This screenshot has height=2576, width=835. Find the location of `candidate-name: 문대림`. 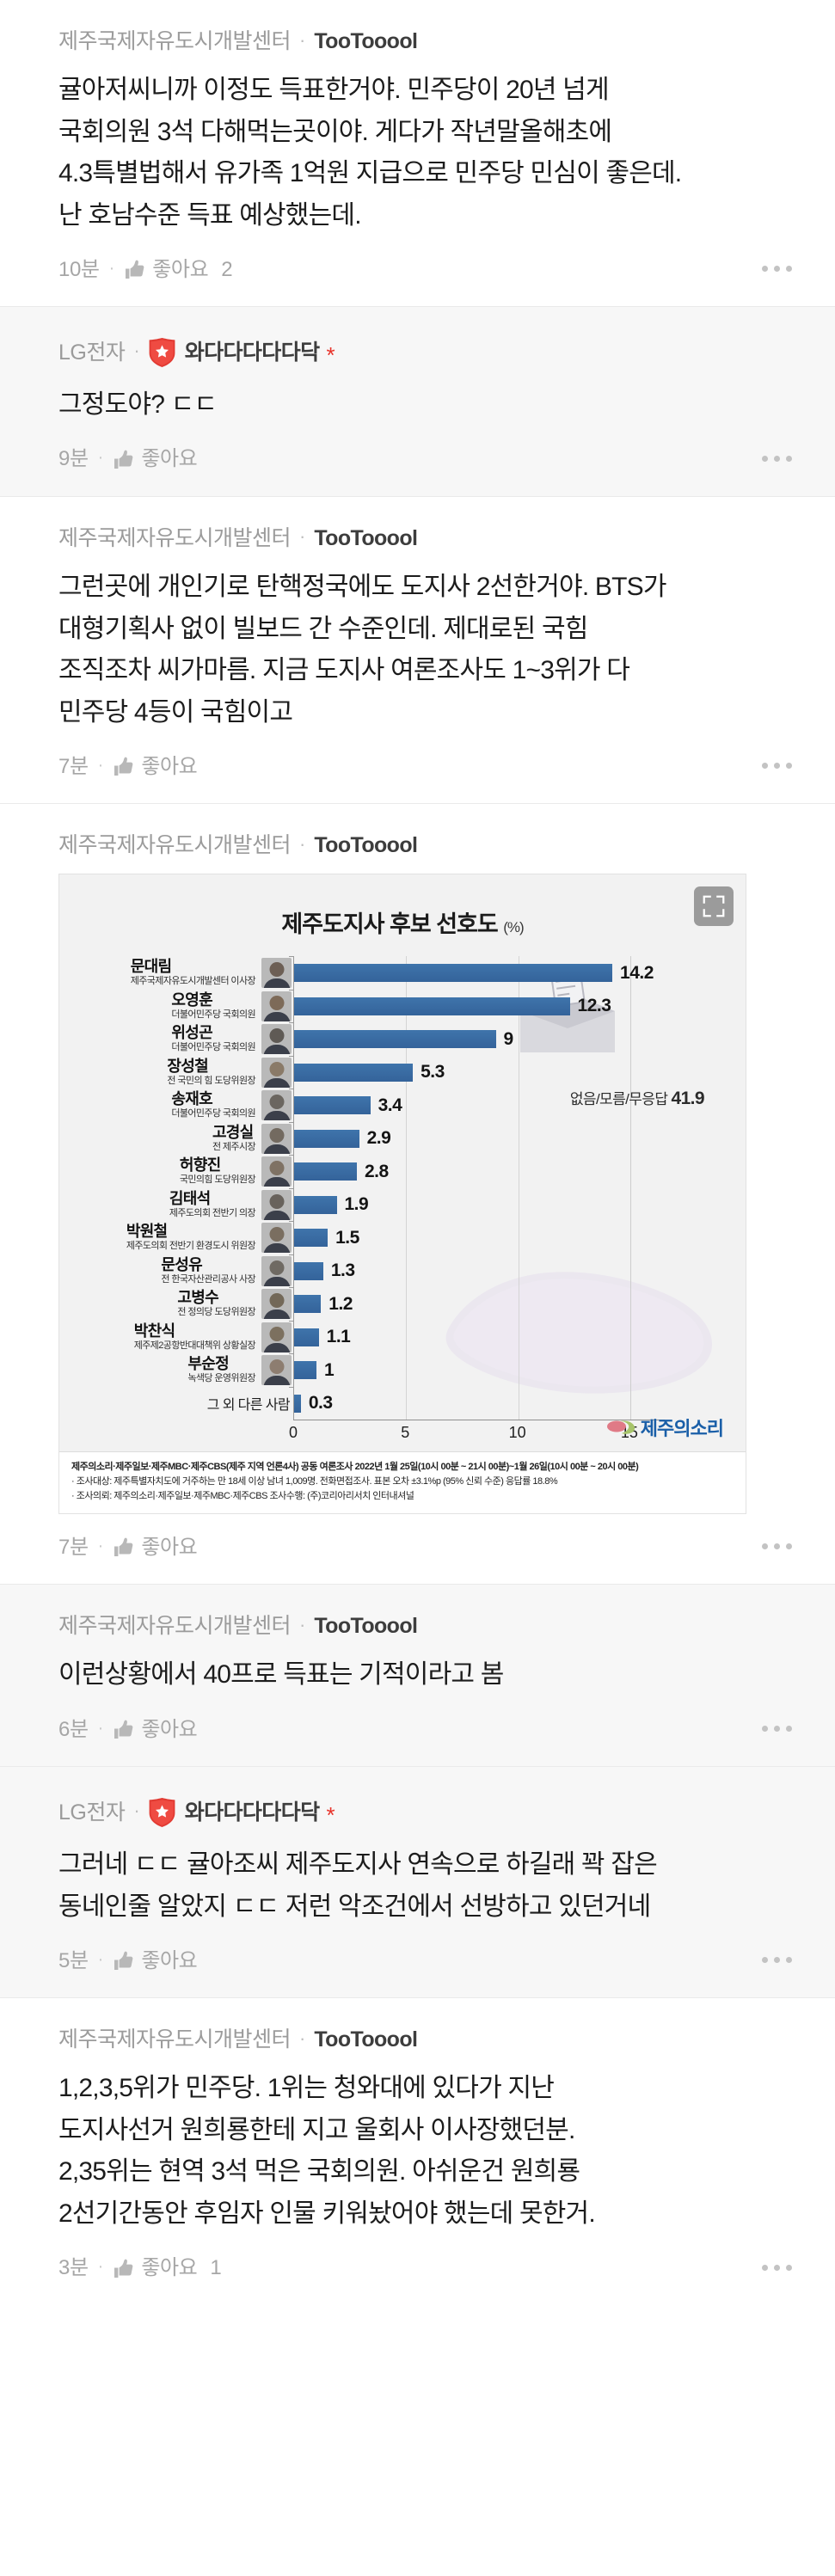

candidate-name: 문대림 is located at coordinates (151, 967).